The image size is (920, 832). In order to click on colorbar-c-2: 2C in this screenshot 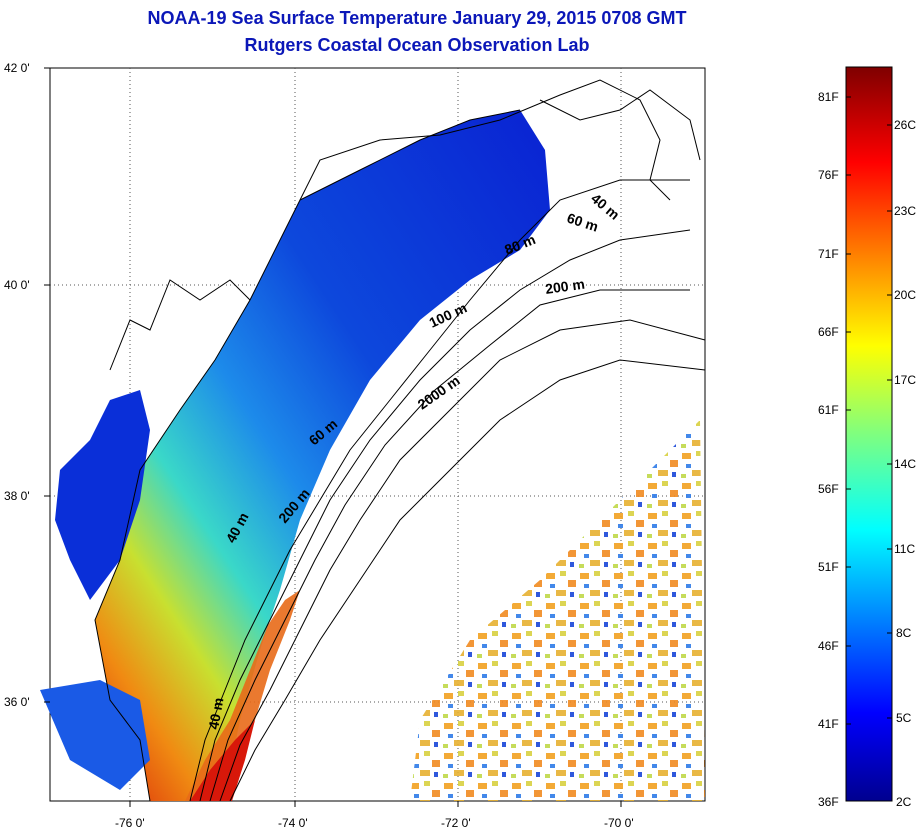, I will do `click(904, 802)`.